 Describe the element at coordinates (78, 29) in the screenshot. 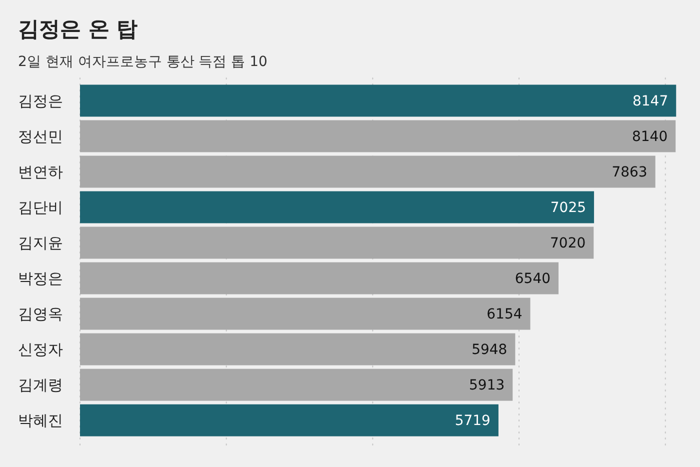

I see `chart-title: 김정은 온 탑` at that location.